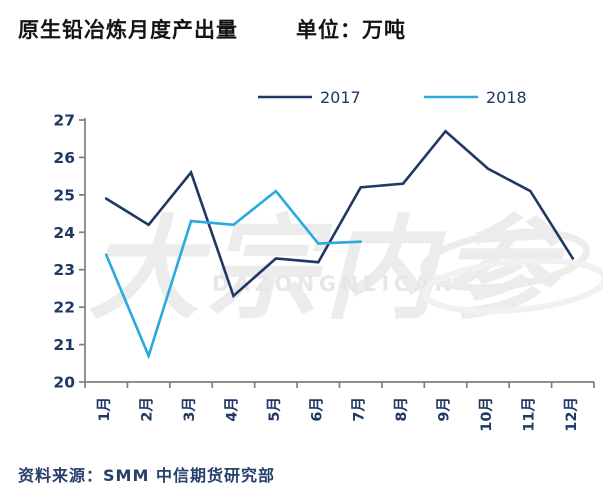  Describe the element at coordinates (444, 409) in the screenshot. I see `x-axis-label: 9月` at that location.